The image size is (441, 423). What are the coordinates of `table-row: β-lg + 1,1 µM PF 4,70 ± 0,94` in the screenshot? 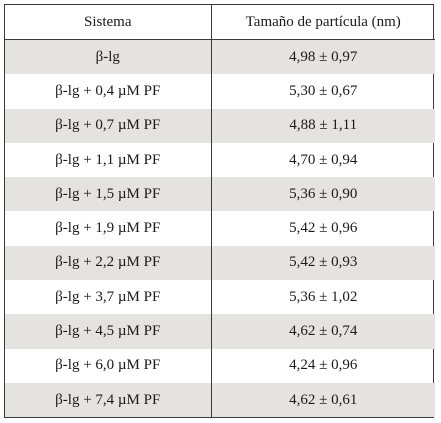 It's located at (220, 160).